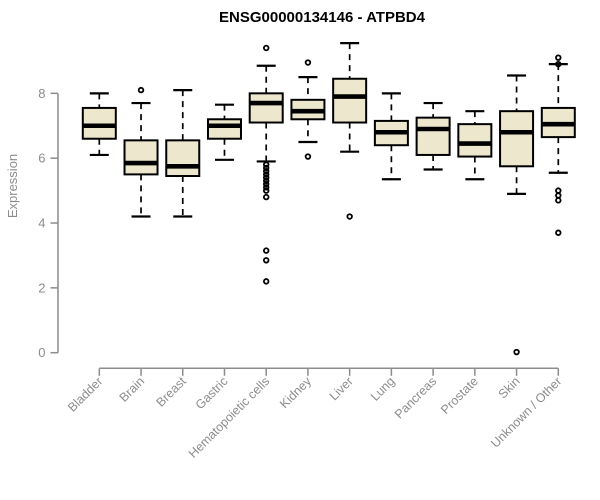 This screenshot has width=600, height=500. I want to click on x-tick-label-liver: Liver, so click(341, 388).